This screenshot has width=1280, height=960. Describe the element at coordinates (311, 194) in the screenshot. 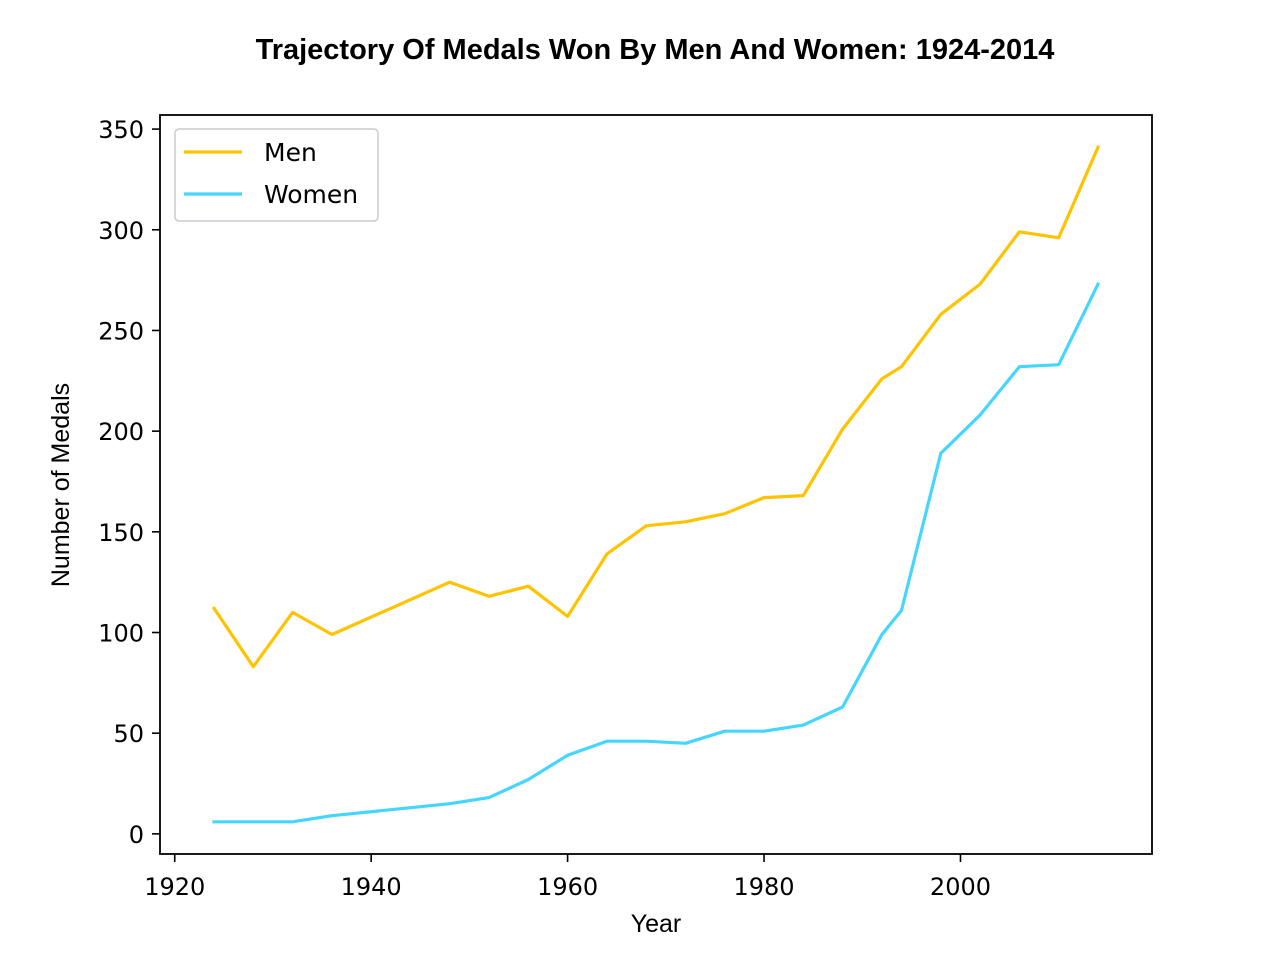

I see `legend-label-women: Women` at that location.